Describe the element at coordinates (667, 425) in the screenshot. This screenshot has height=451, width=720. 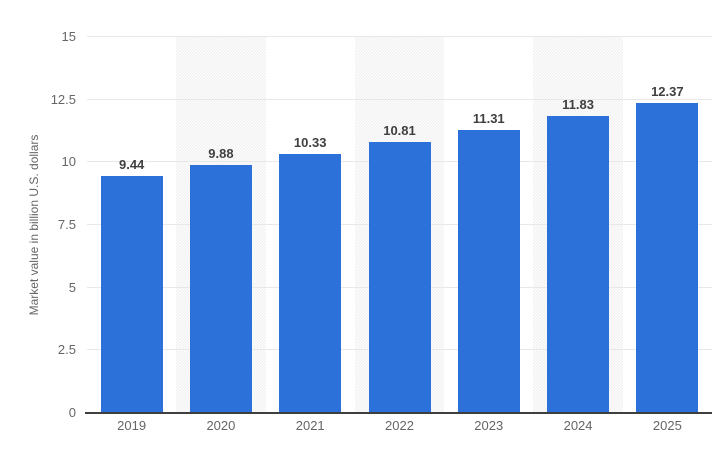
I see `x-tick-label: 2025` at that location.